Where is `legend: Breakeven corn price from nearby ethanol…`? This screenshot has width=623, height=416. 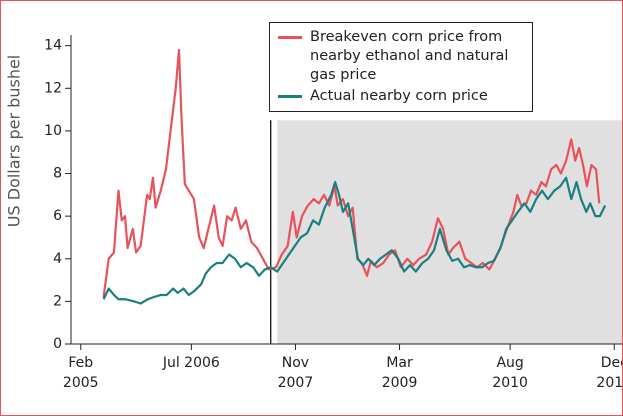 legend: Breakeven corn price from nearby ethanol… is located at coordinates (401, 67).